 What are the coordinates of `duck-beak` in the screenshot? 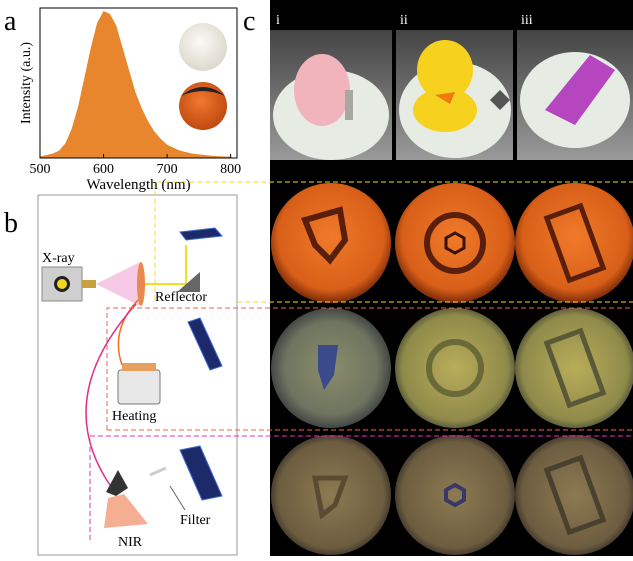 It's located at (445, 98).